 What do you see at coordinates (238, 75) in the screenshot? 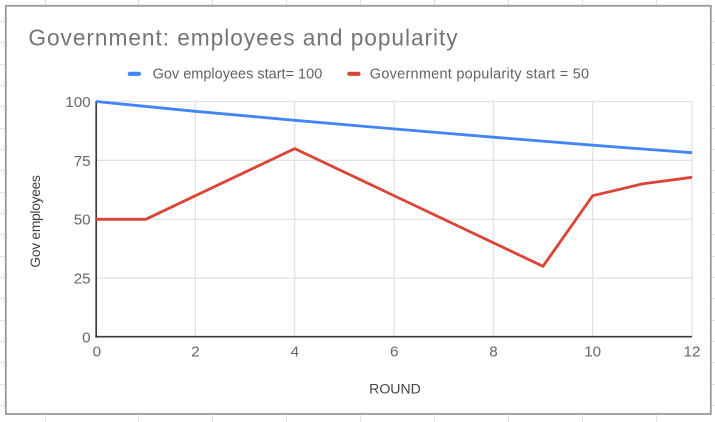
I see `svg-text: Gov employees start= 100` at bounding box center [238, 75].